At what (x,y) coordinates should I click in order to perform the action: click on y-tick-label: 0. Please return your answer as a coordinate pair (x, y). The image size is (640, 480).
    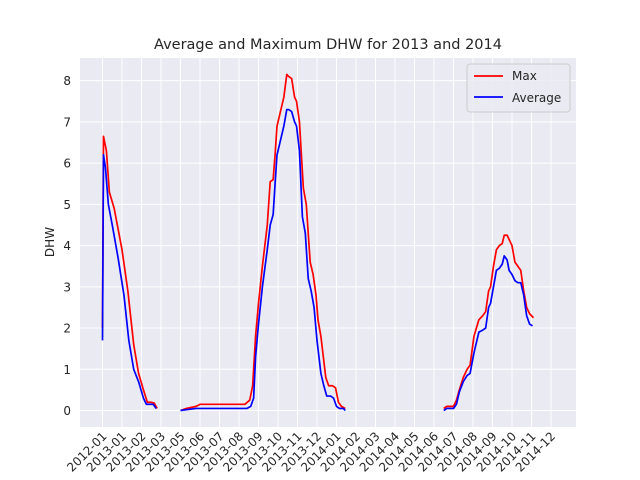
    Looking at the image, I should click on (67, 411).